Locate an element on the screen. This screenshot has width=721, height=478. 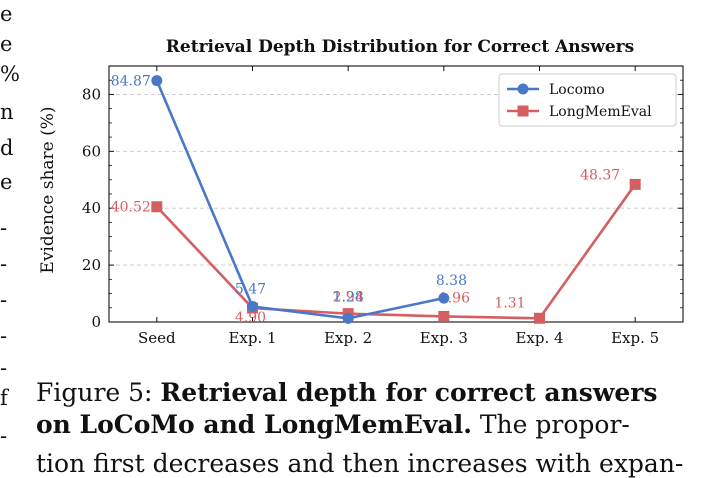
legend-box is located at coordinates (587, 100).